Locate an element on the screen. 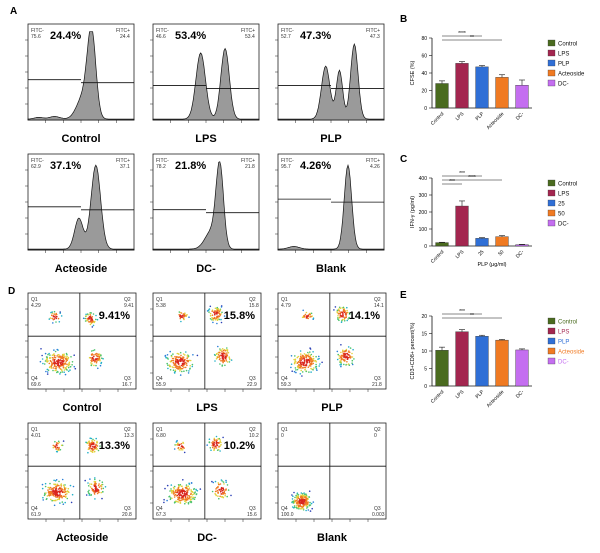 This screenshot has height=553, width=600. fitc-percent: 37.1% is located at coordinates (65, 166).